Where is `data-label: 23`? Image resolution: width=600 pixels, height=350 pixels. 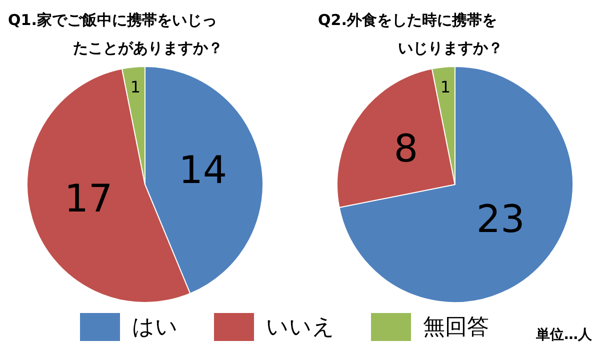 data-label: 23 is located at coordinates (500, 218).